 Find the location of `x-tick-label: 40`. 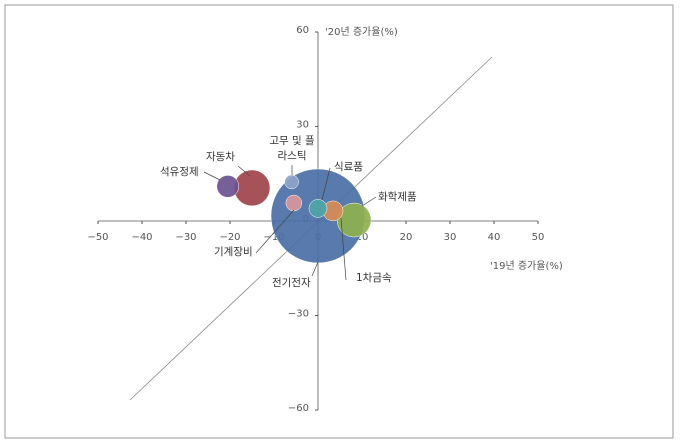

x-tick-label: 40 is located at coordinates (494, 237).